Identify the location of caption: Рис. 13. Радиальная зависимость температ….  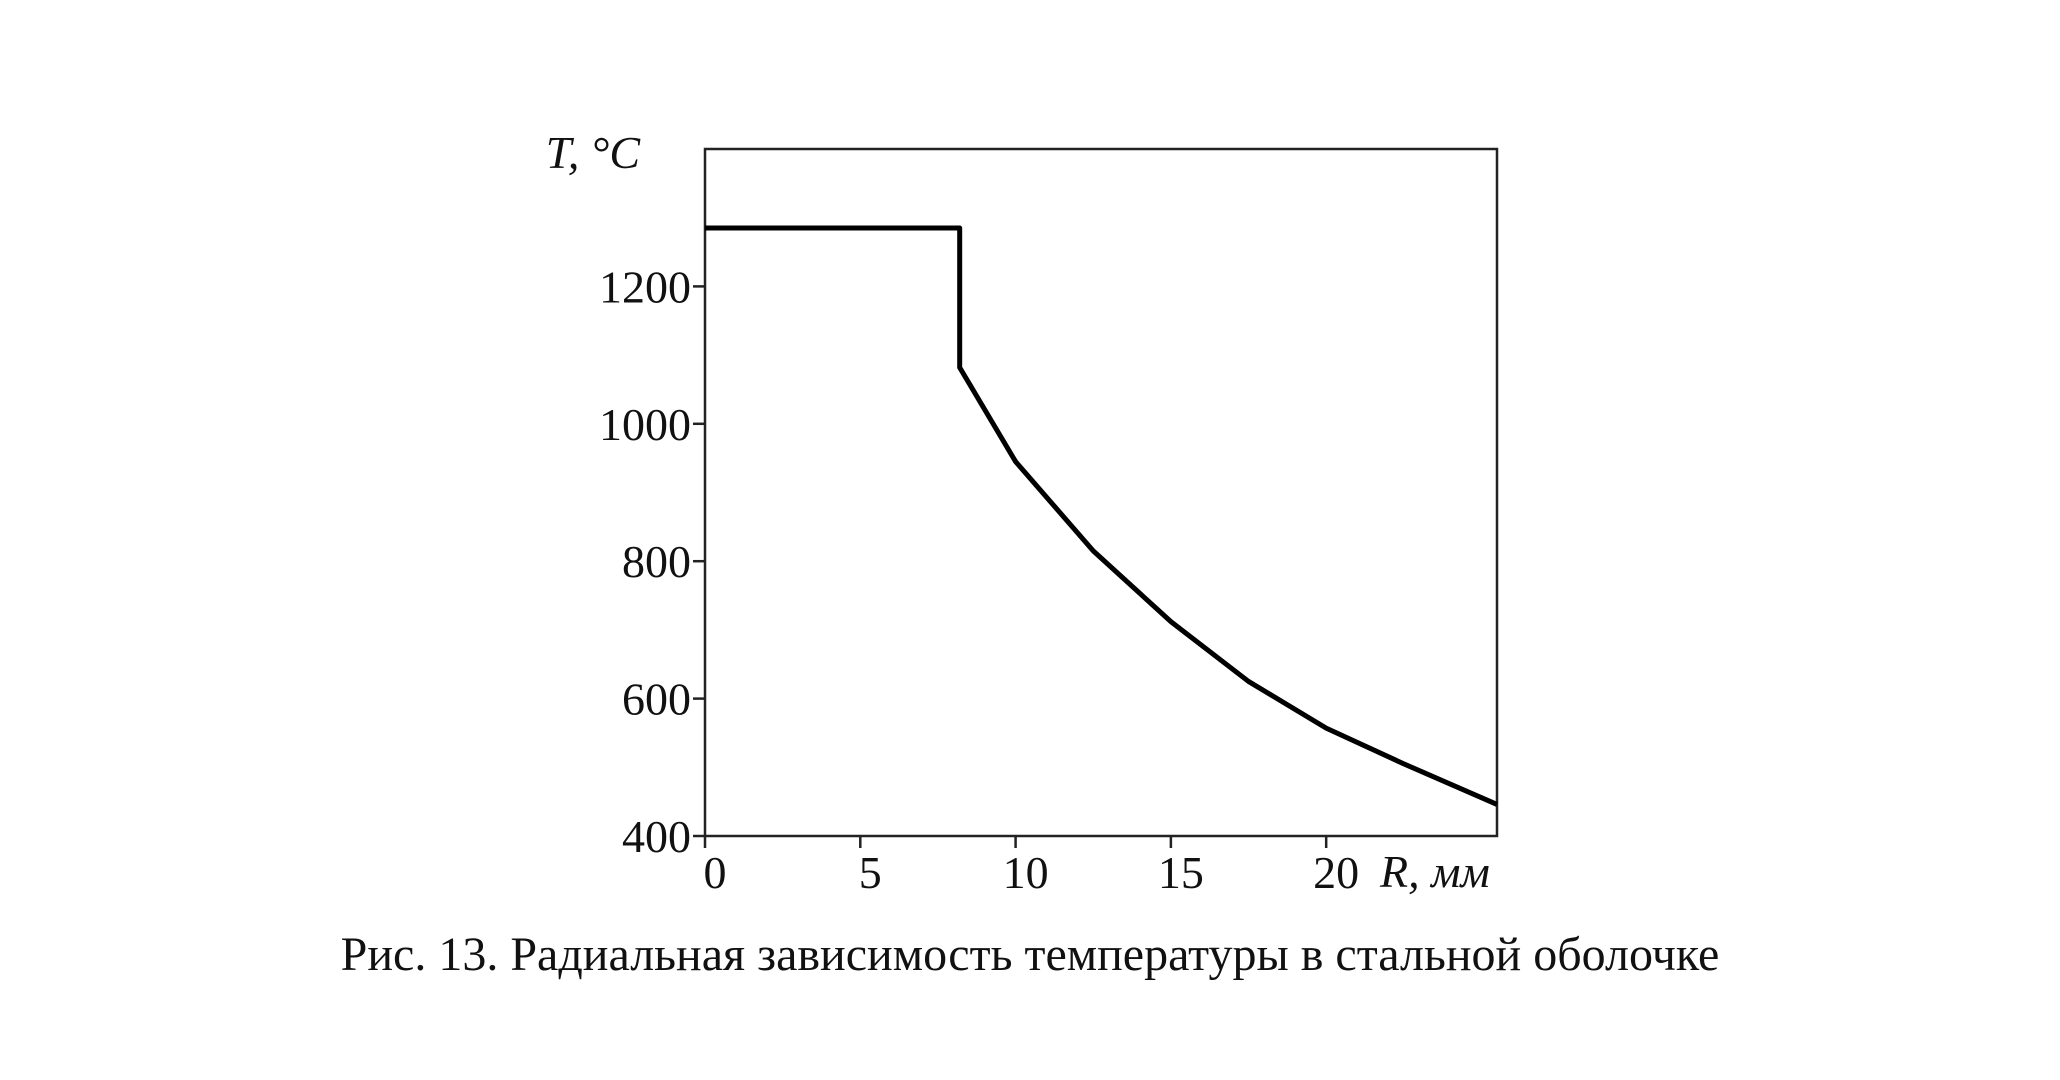
(1030, 954).